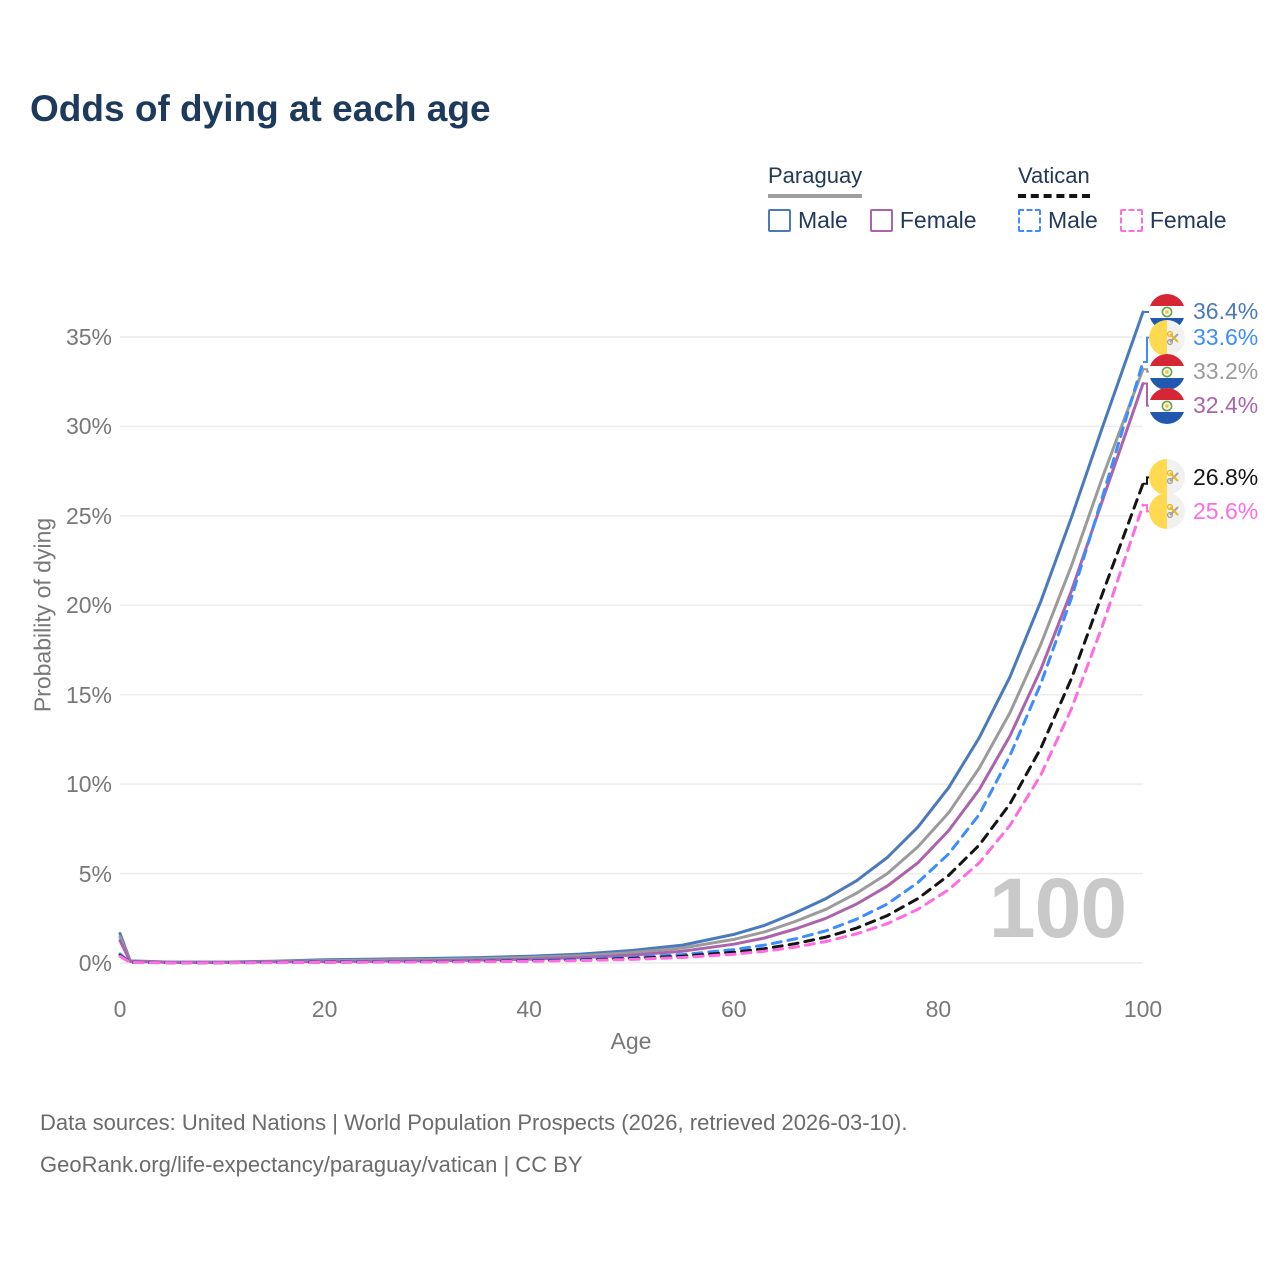  Describe the element at coordinates (95, 963) in the screenshot. I see `y-tick-label-0pct: 0%` at that location.